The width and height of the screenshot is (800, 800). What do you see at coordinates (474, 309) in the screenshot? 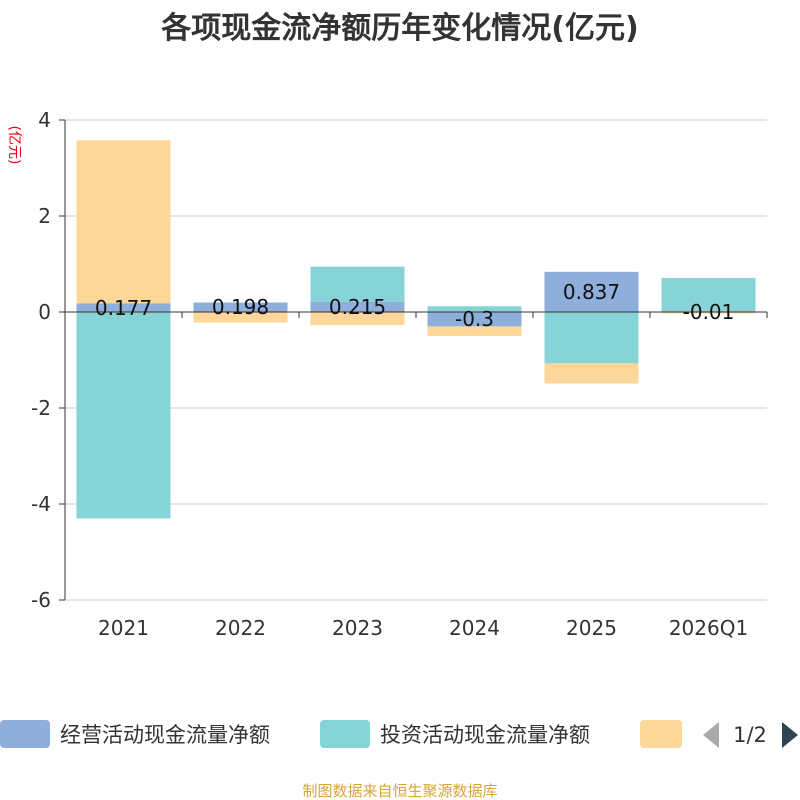
I see `bar-investing-2024` at bounding box center [474, 309].